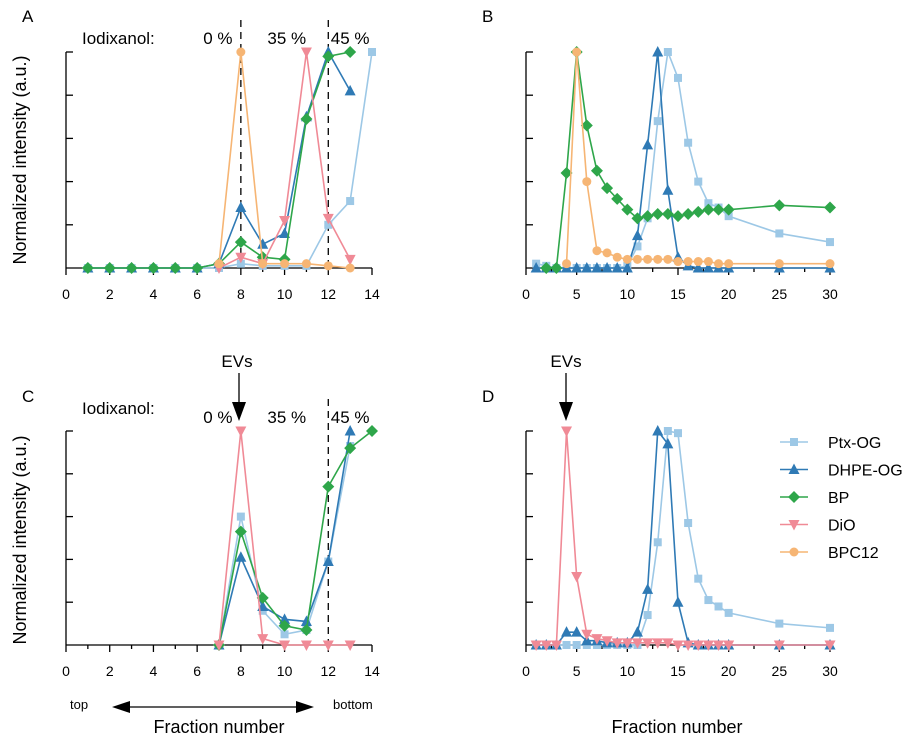  Describe the element at coordinates (688, 160) in the screenshot. I see `panel-b-series-bp` at that location.